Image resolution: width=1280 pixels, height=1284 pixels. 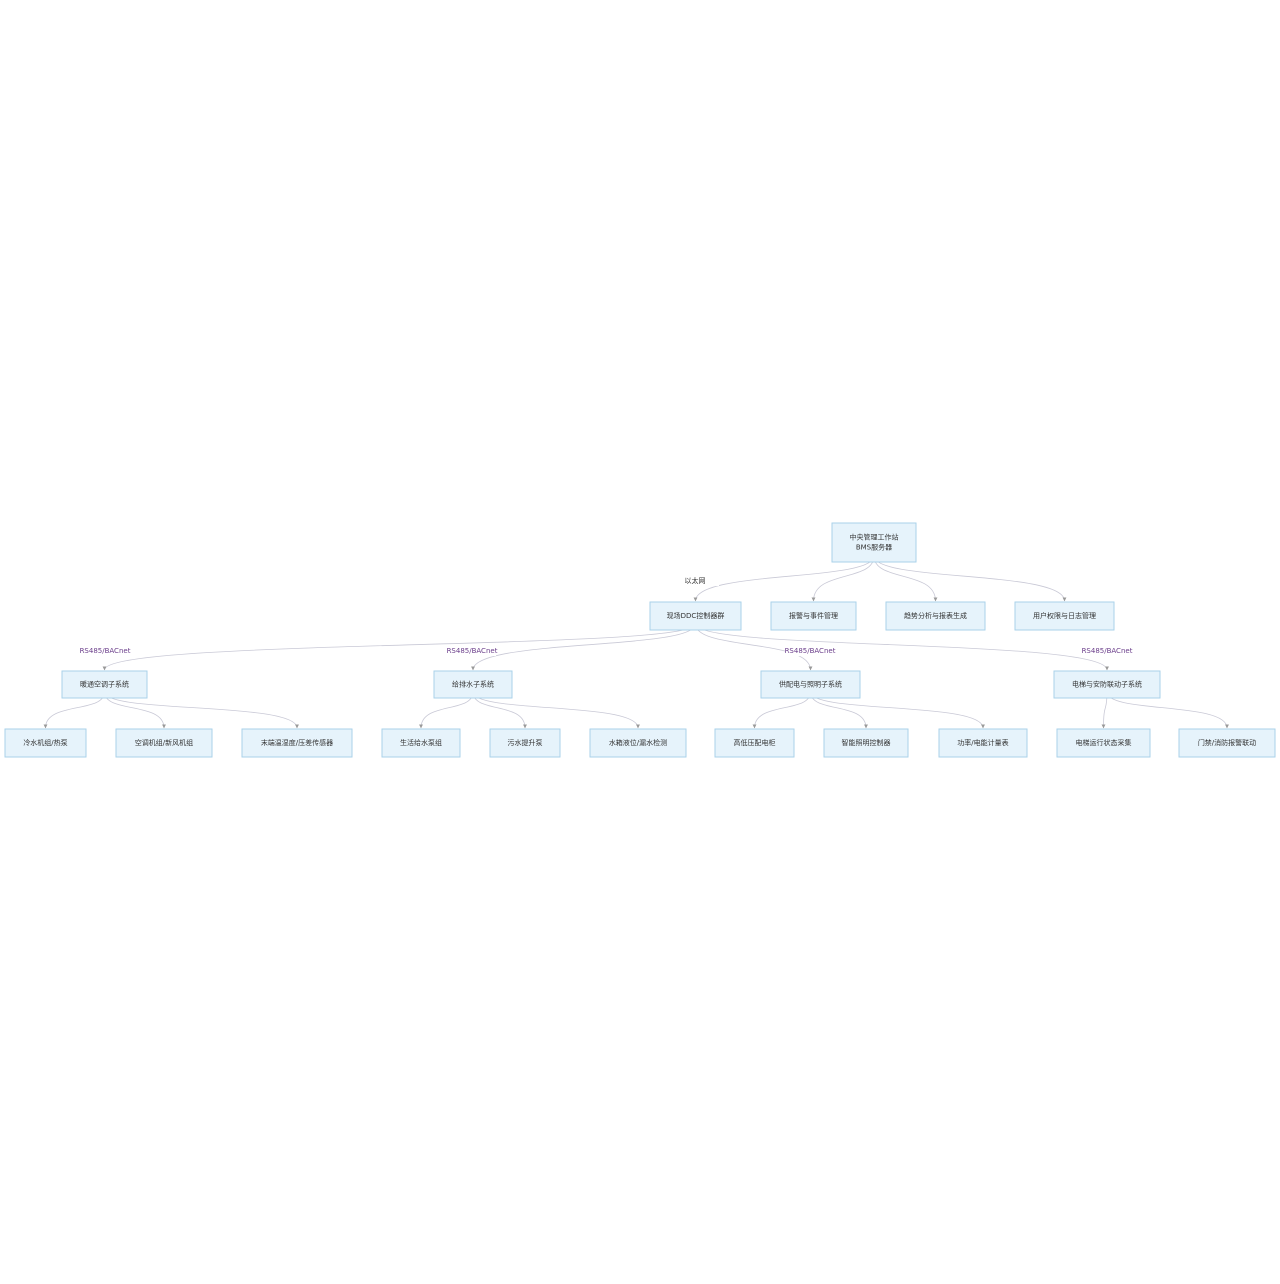 What do you see at coordinates (874, 547) in the screenshot?
I see `node-label: BMS服务器` at bounding box center [874, 547].